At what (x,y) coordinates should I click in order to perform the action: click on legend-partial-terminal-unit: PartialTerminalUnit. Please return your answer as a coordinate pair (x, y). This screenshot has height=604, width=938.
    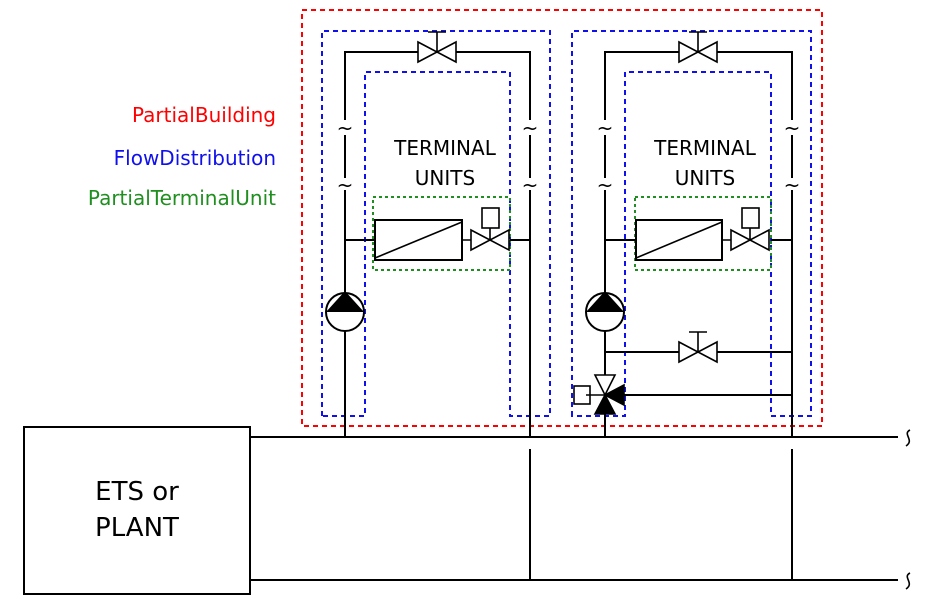
    Looking at the image, I should click on (182, 198).